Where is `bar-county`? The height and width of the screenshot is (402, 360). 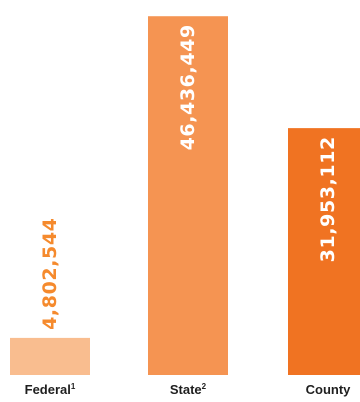 bar-county is located at coordinates (324, 251).